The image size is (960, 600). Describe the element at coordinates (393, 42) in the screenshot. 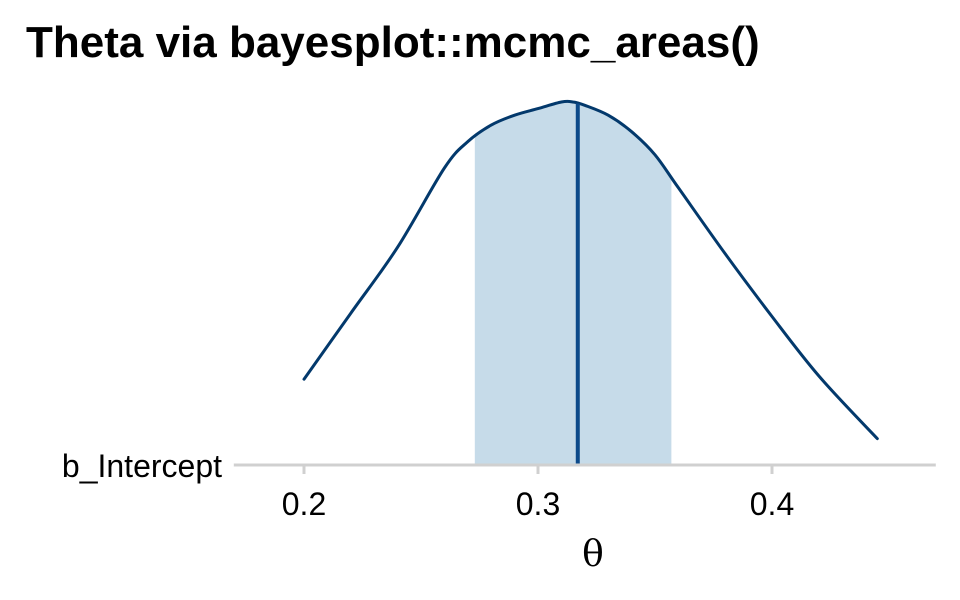

I see `chart-title: Theta via bayesplot::mcmc_areas()` at that location.